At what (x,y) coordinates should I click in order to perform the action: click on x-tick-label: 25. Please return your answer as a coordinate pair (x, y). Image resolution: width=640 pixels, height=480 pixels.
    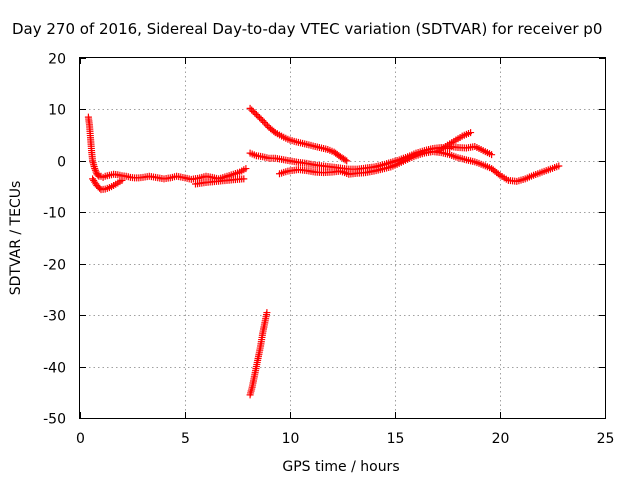
    Looking at the image, I should click on (606, 439).